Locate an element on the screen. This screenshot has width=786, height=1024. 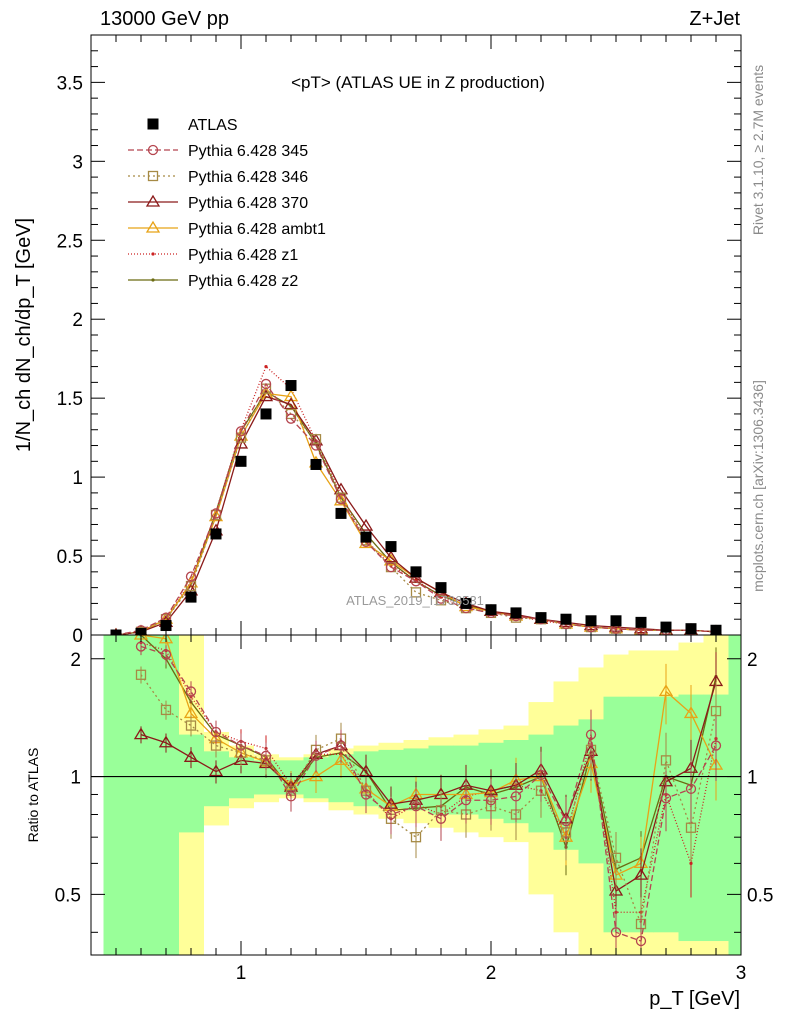
legend-entry: Pythia 6.428 346 is located at coordinates (218, 177).